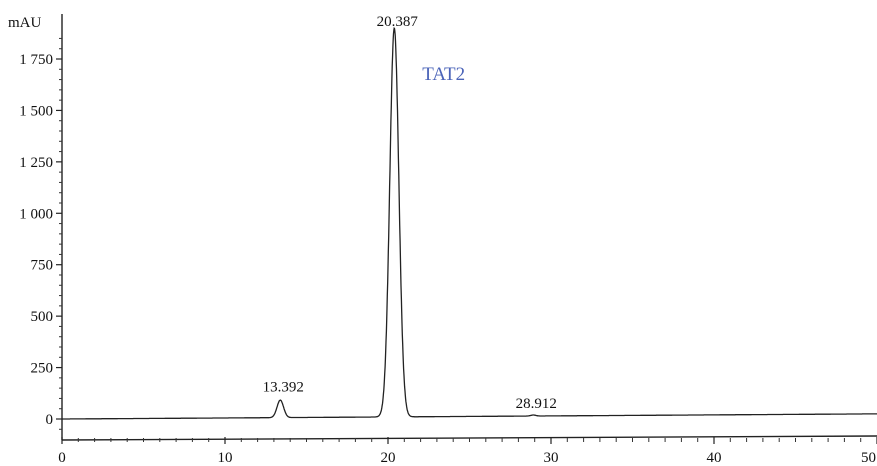  What do you see at coordinates (225, 458) in the screenshot?
I see `x-tick-label: 10` at bounding box center [225, 458].